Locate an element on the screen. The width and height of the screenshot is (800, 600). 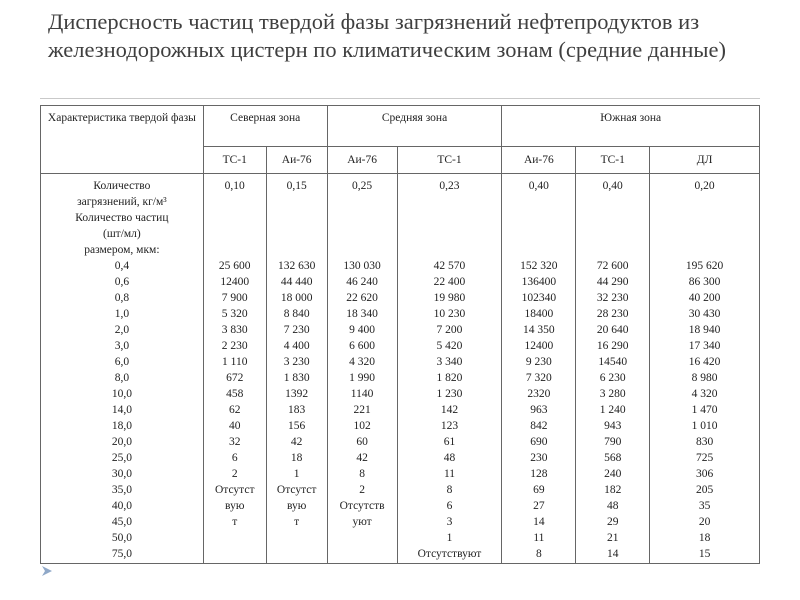
characteristic-line: 30,0 is located at coordinates (121, 474).